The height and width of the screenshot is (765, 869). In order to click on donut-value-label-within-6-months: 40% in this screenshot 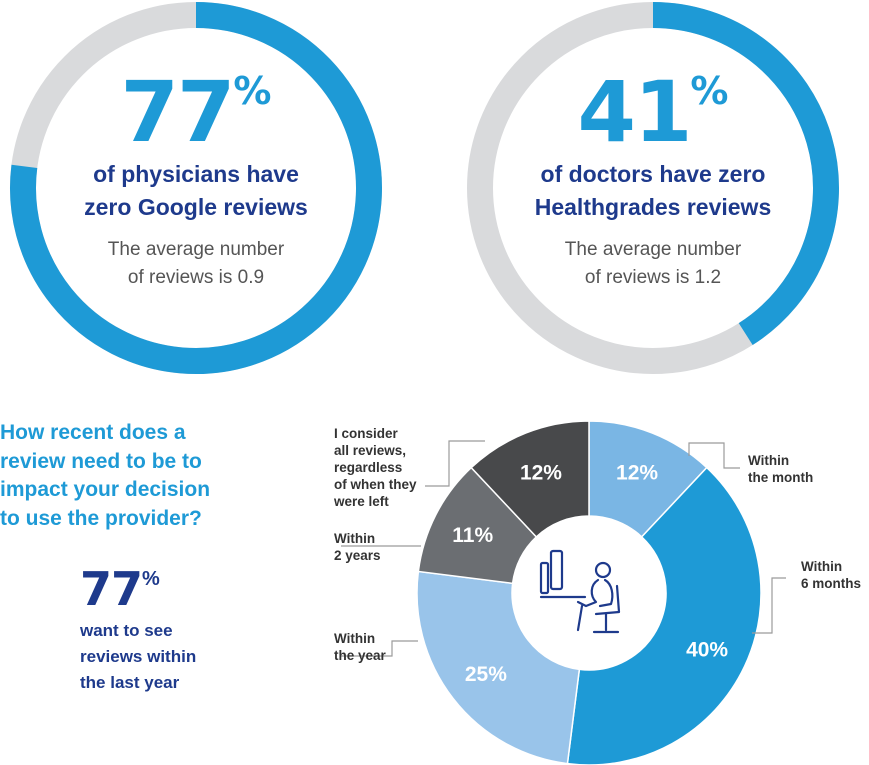, I will do `click(707, 650)`.